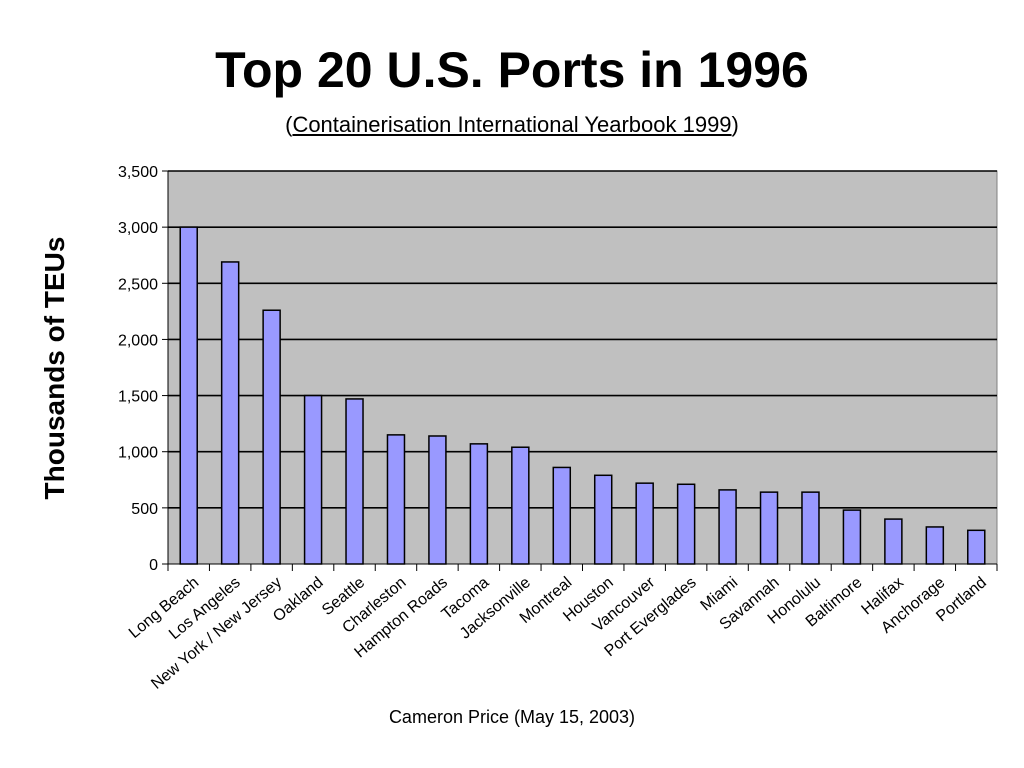 The height and width of the screenshot is (768, 1024). Describe the element at coordinates (512, 717) in the screenshot. I see `footer-credit: Cameron Price (May 15, 2003)` at that location.